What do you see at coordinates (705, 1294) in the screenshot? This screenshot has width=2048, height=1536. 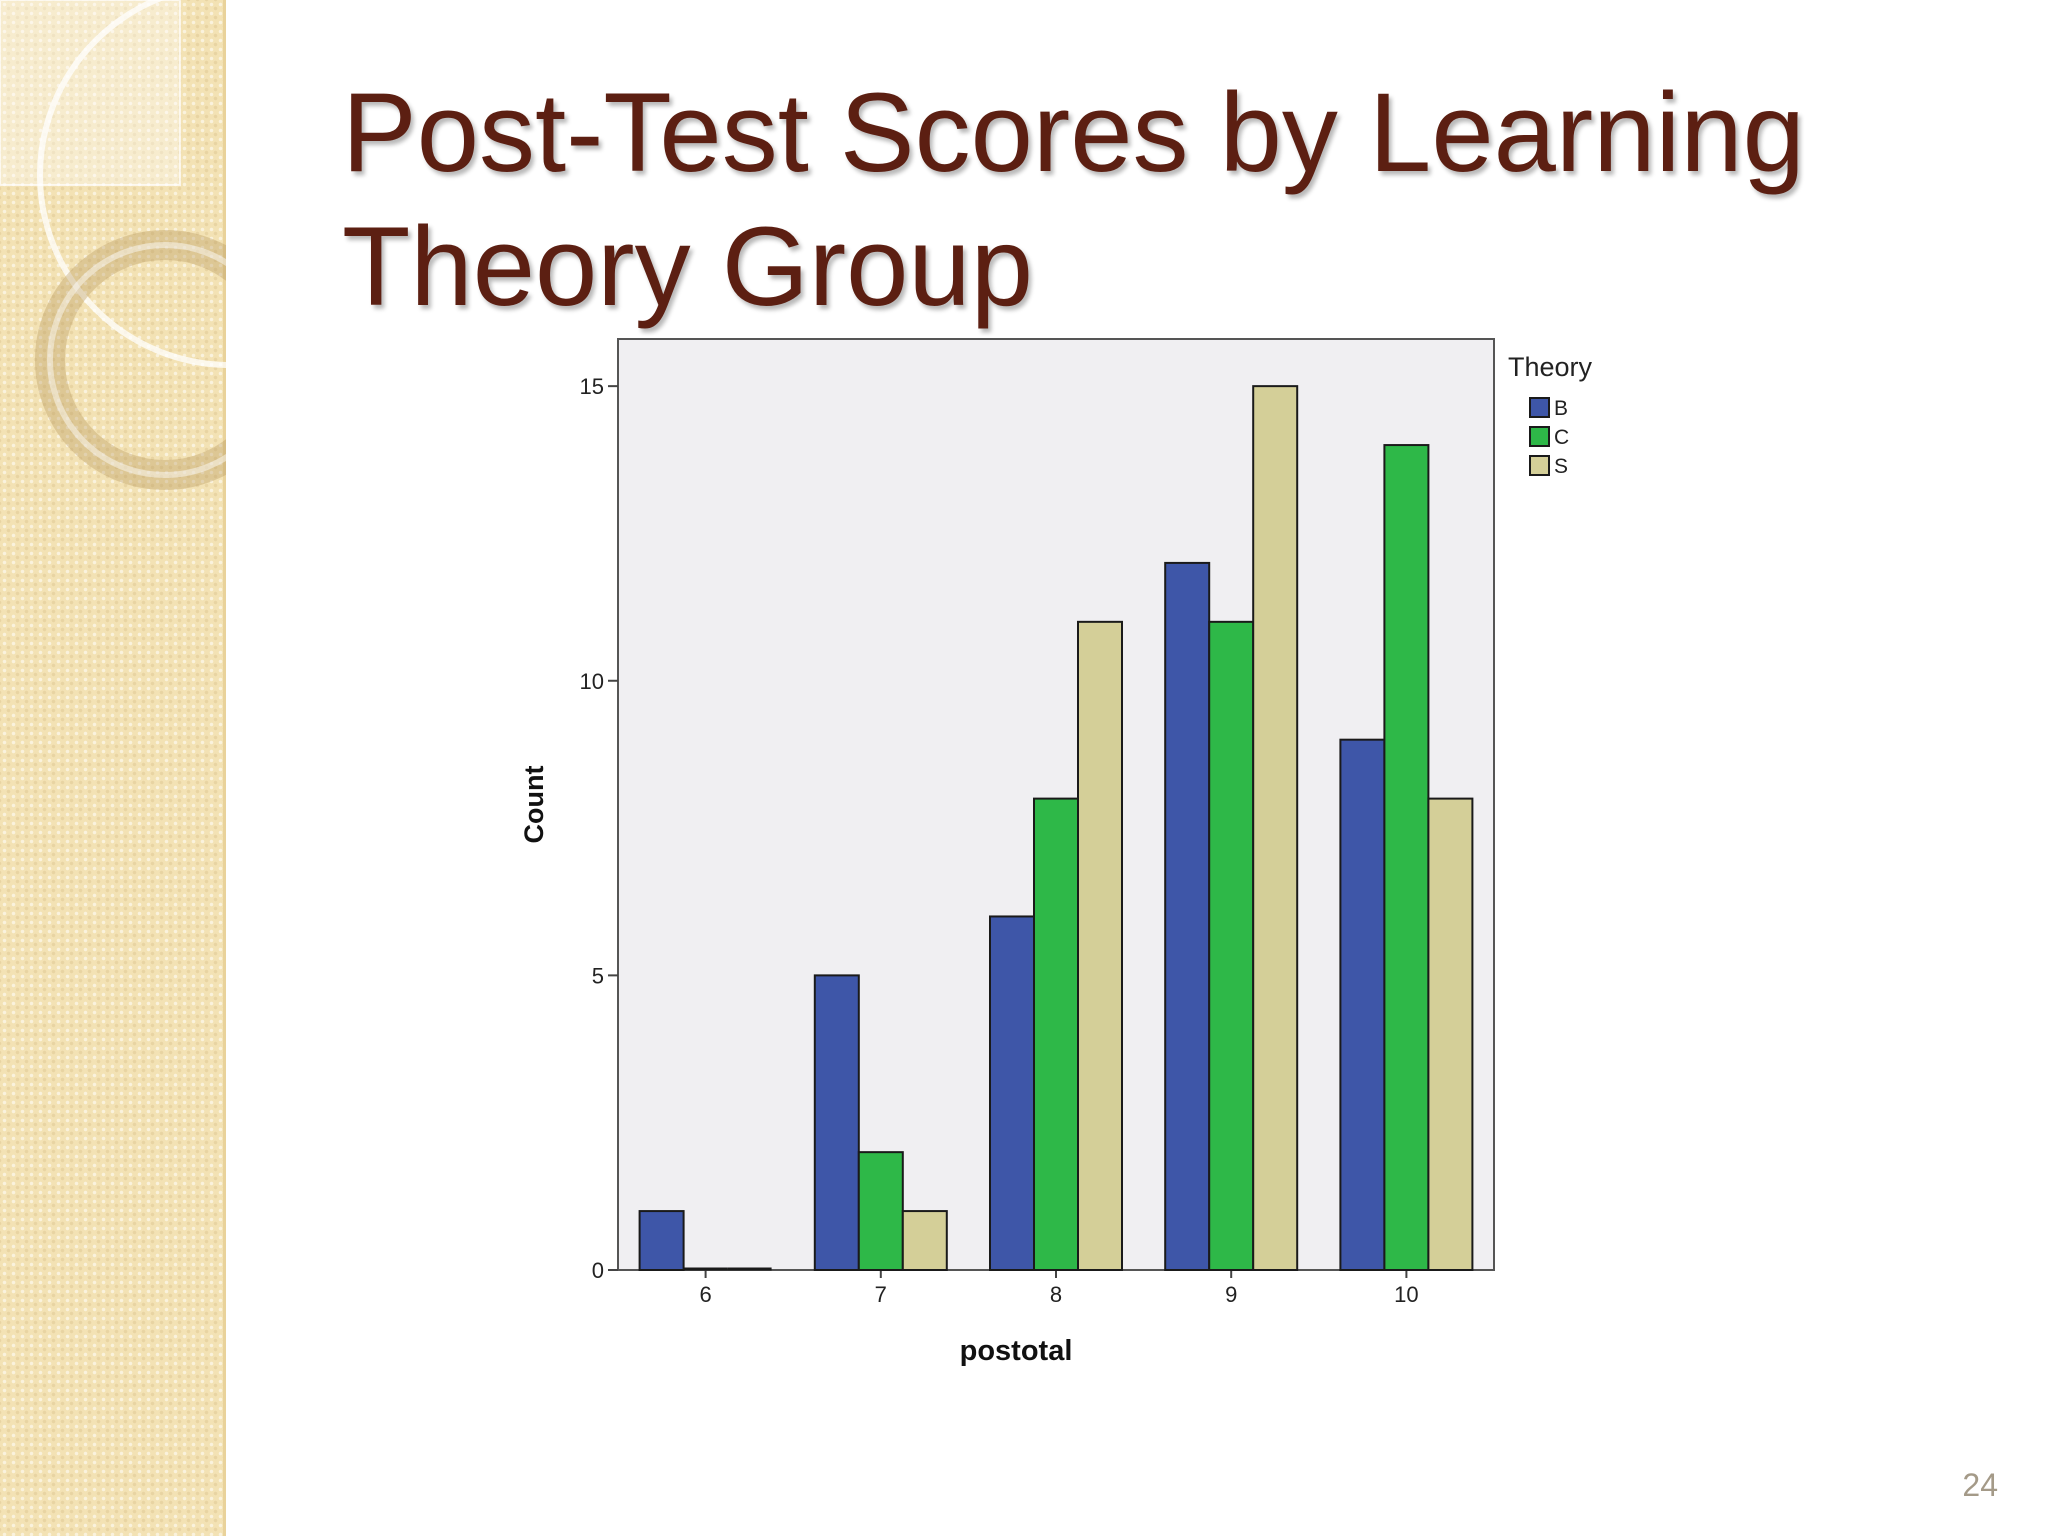 I see `x-tick-label: 6` at bounding box center [705, 1294].